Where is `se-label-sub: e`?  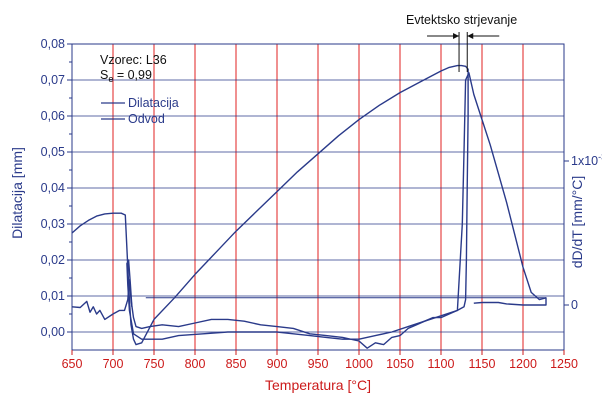
se-label-sub: e is located at coordinates (110, 79).